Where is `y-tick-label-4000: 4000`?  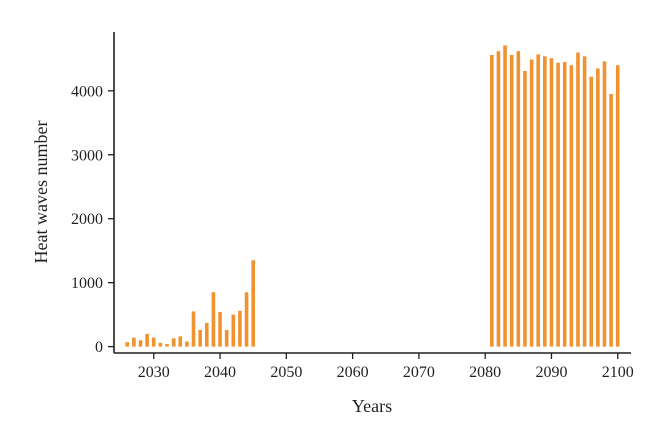
y-tick-label-4000: 4000 is located at coordinates (87, 91).